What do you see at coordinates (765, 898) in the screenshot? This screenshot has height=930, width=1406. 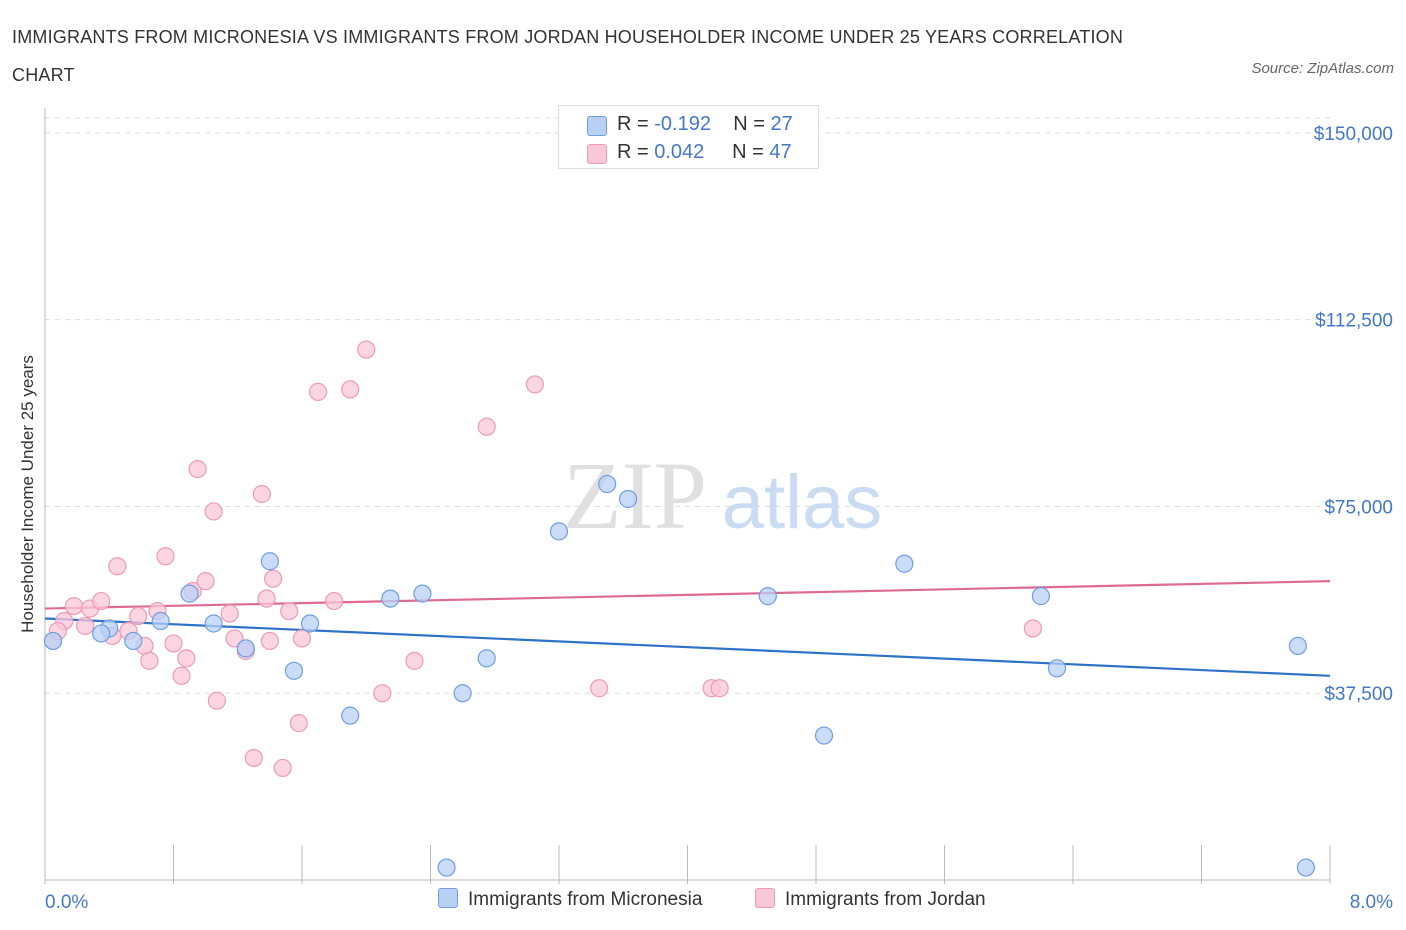 I see `bottom-legend-swatch-jordan` at bounding box center [765, 898].